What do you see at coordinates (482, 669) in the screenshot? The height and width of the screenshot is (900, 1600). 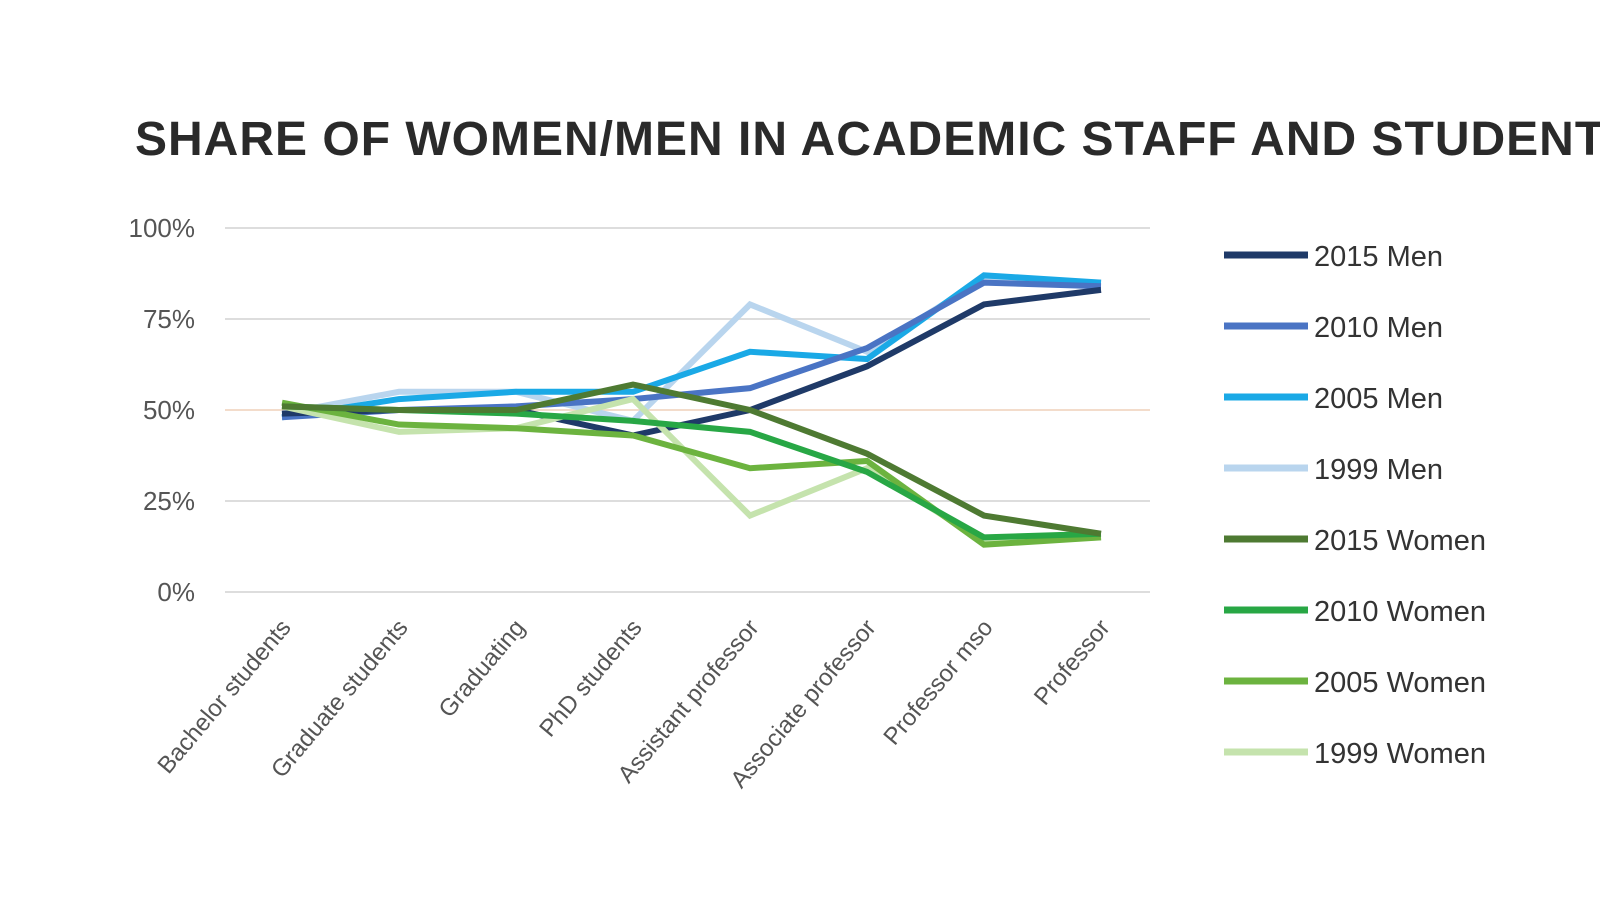 I see `x-tick-label: Graduating` at bounding box center [482, 669].